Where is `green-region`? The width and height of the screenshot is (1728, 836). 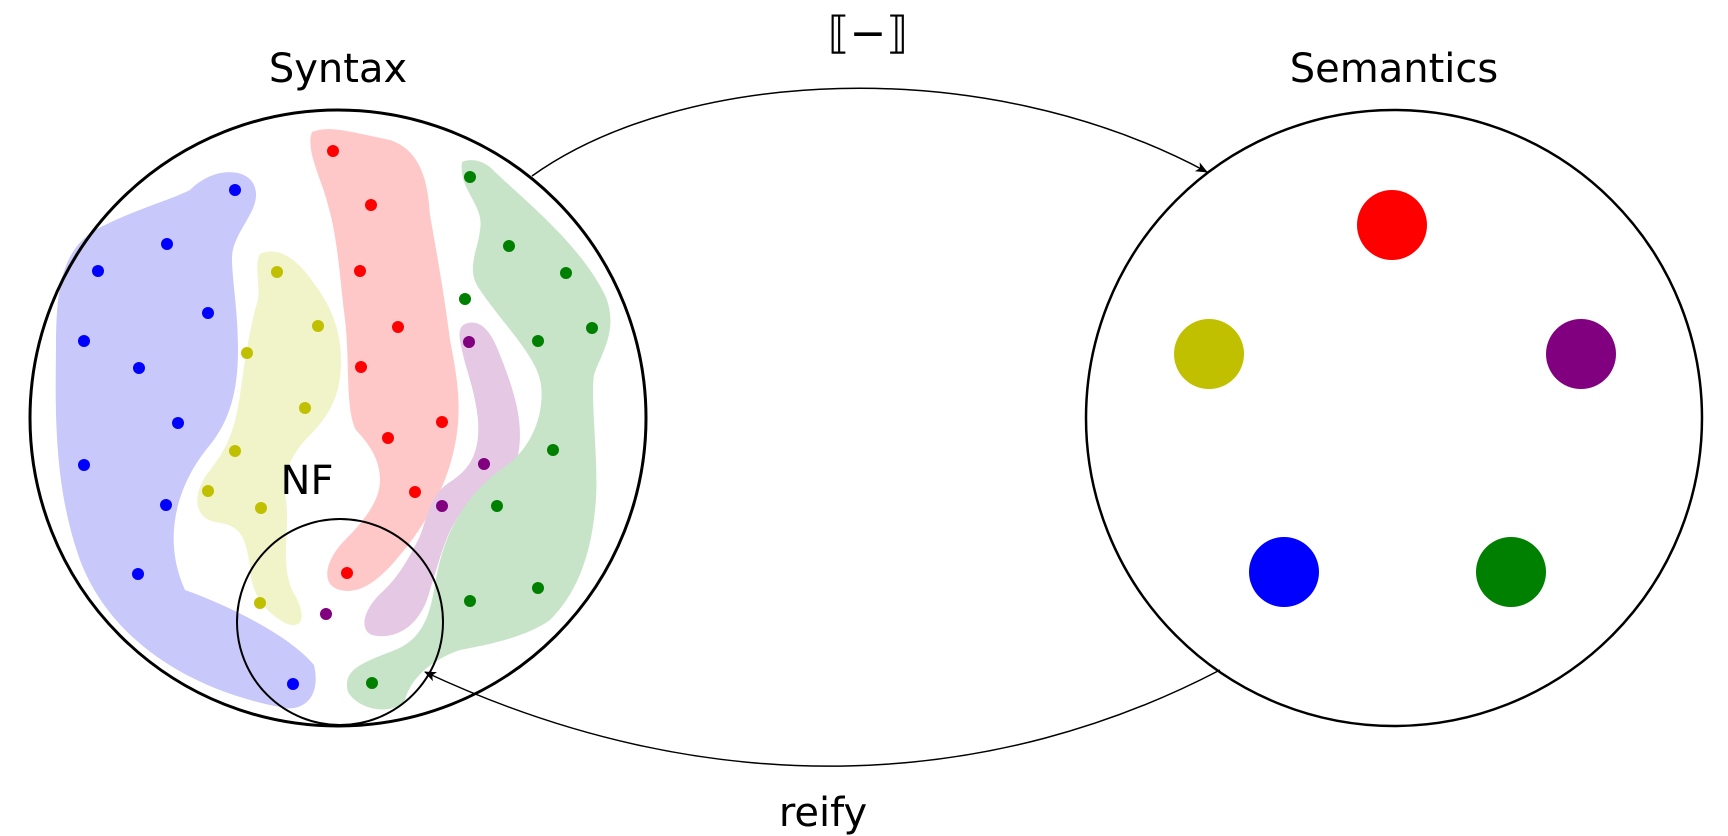
green-region is located at coordinates (478, 435).